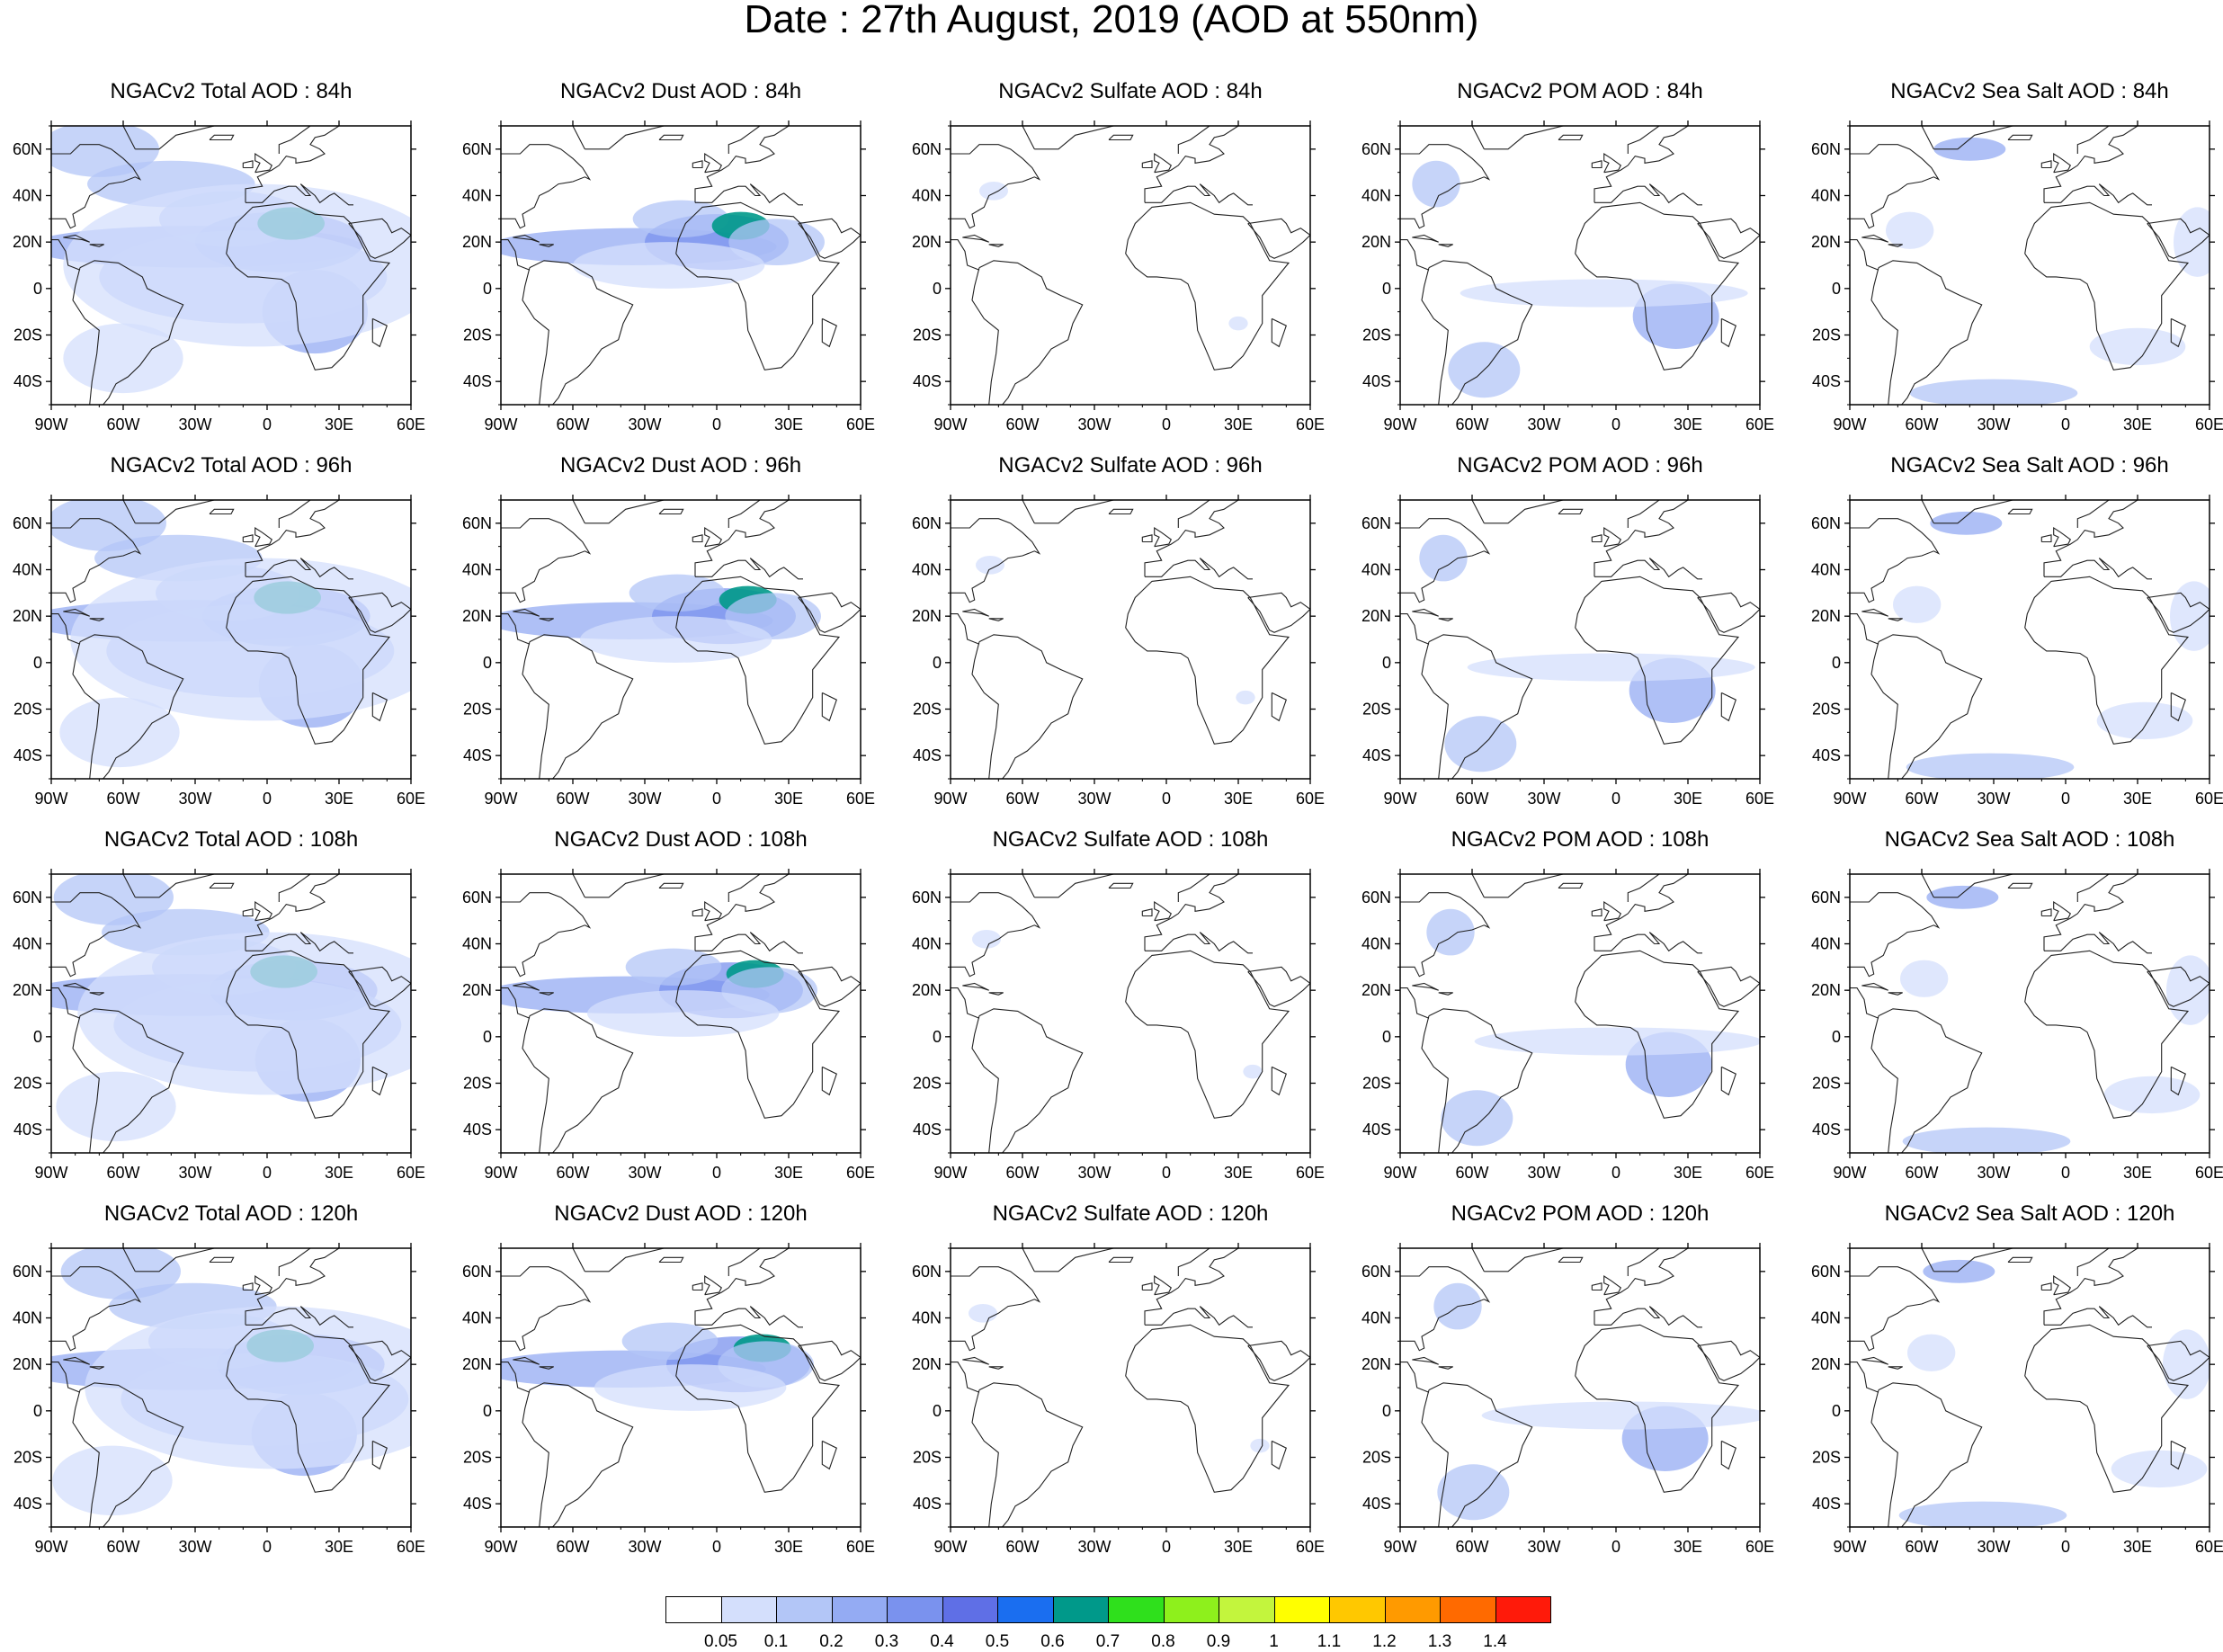  What do you see at coordinates (1826, 1458) in the screenshot?
I see `lat-tick-label: 20S` at bounding box center [1826, 1458].